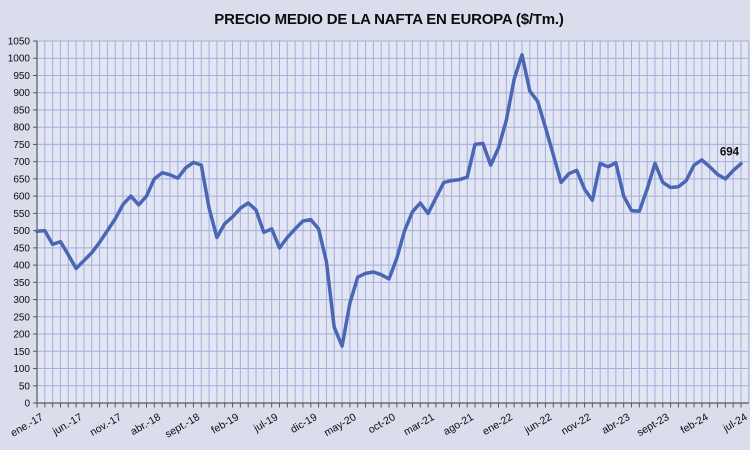  I want to click on last-value-data-label: 694, so click(730, 153).